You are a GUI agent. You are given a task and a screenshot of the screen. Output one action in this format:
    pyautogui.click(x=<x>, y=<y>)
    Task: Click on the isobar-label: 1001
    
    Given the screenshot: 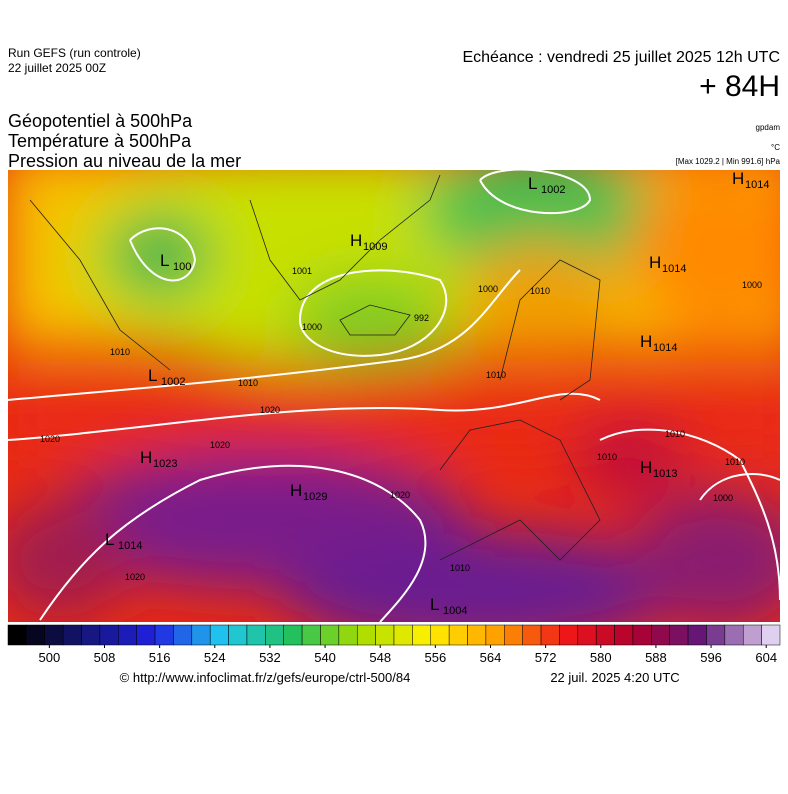 What is the action you would take?
    pyautogui.click(x=302, y=271)
    